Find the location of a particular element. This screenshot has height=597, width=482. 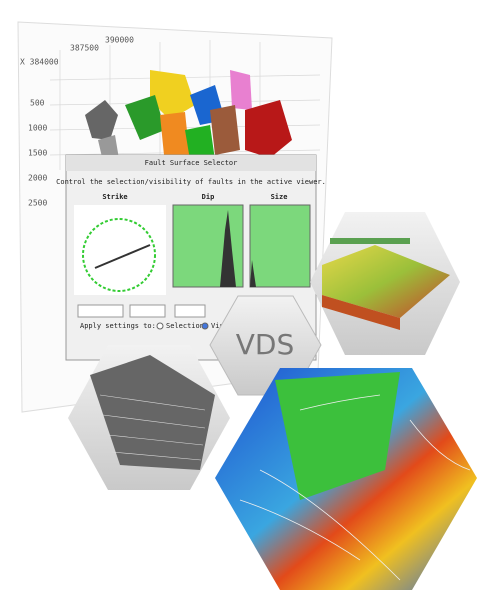

axis-label: 500 is located at coordinates (37, 103).